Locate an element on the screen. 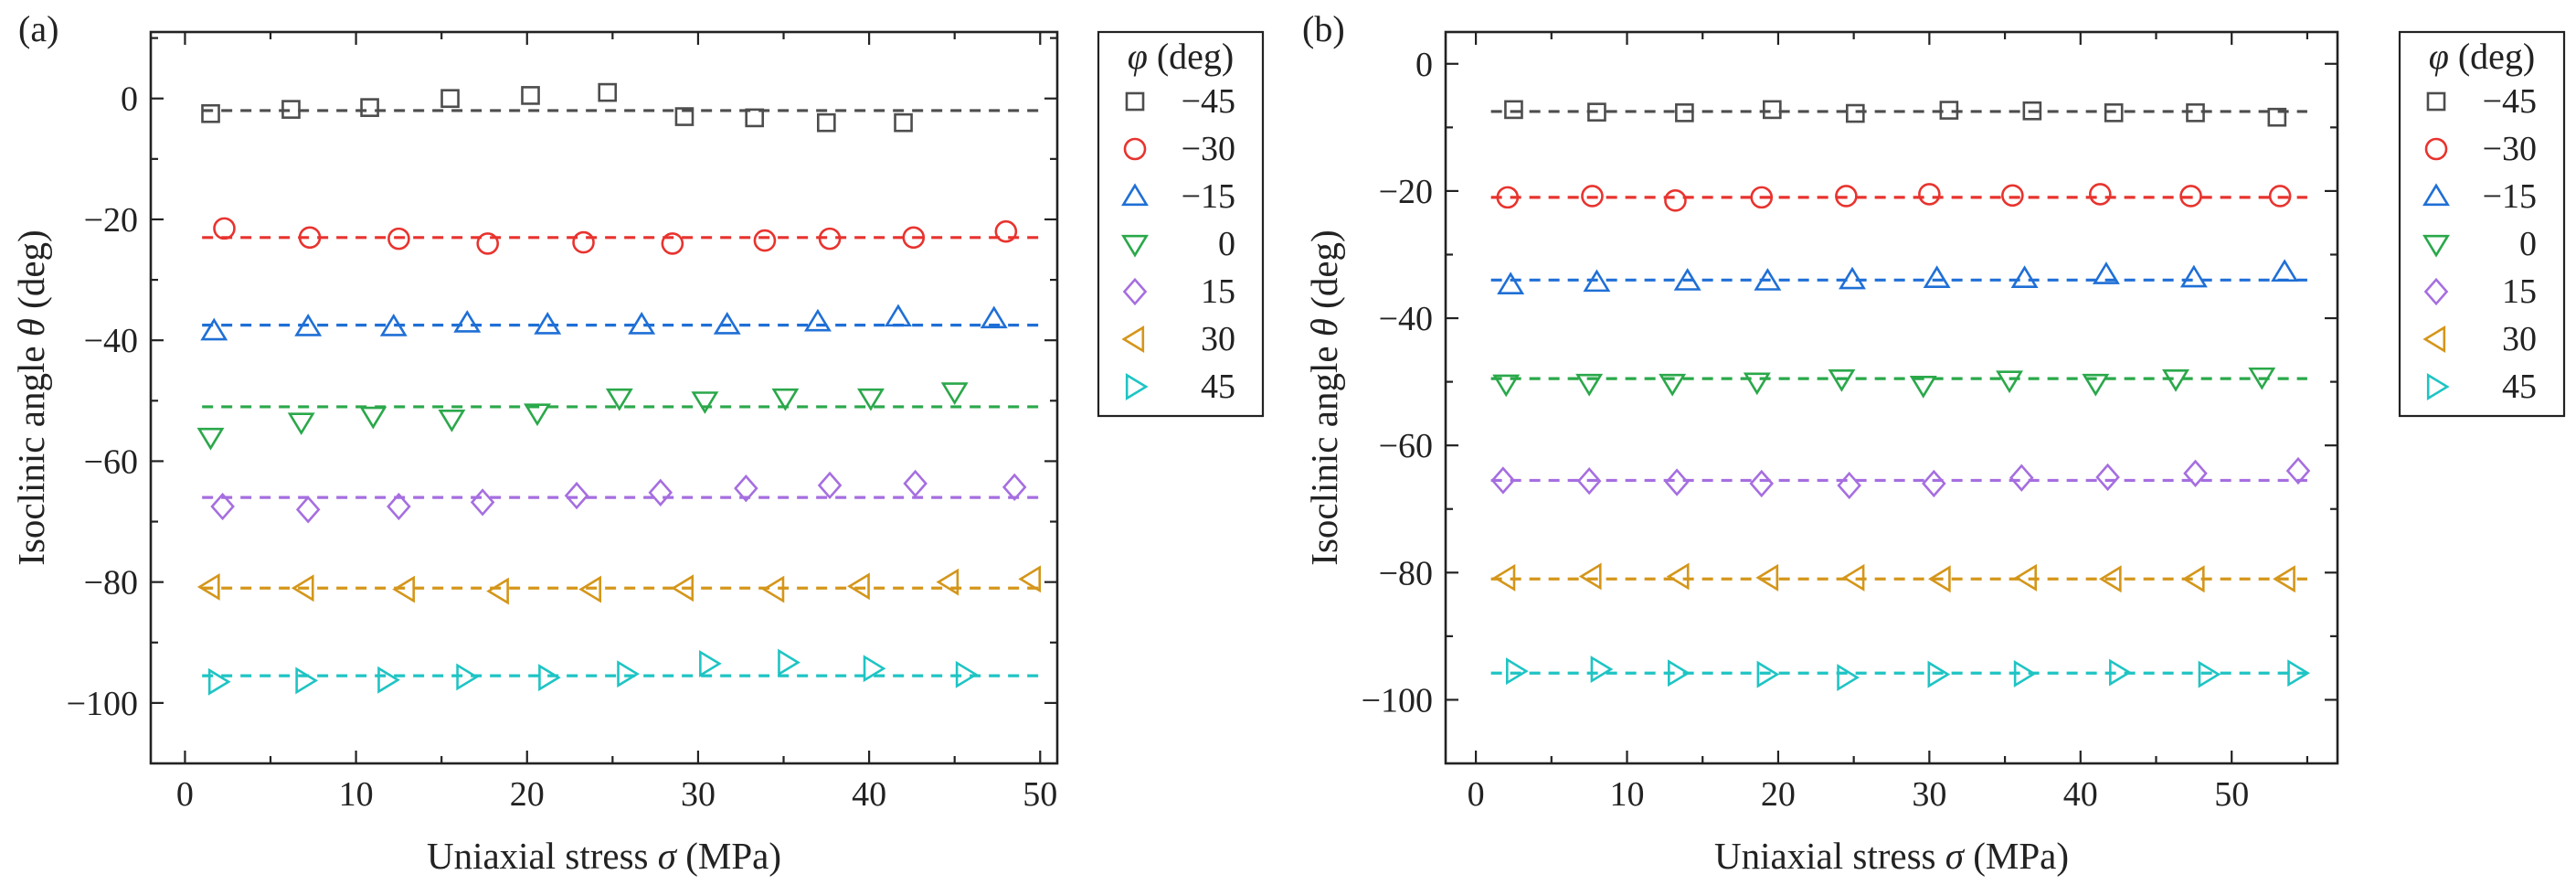 The width and height of the screenshot is (2576, 885). legend-entry: 45 is located at coordinates (2519, 387).